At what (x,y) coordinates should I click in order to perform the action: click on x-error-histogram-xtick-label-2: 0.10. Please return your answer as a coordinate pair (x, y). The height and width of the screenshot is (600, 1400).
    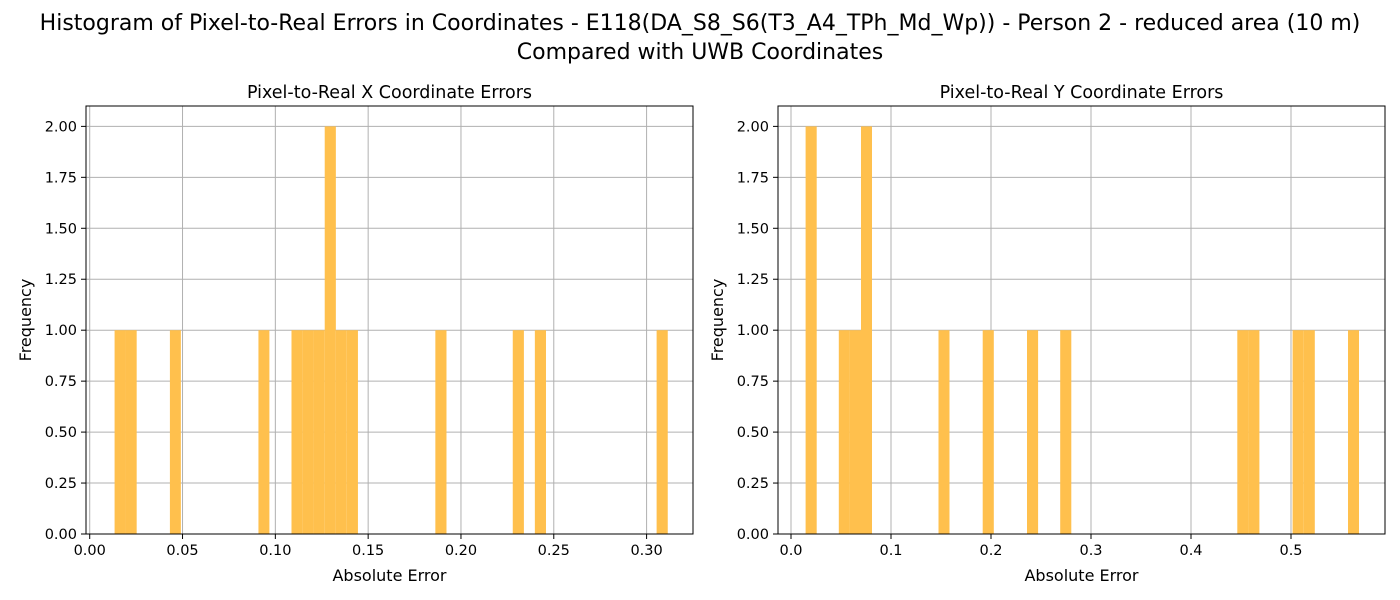
    Looking at the image, I should click on (275, 551).